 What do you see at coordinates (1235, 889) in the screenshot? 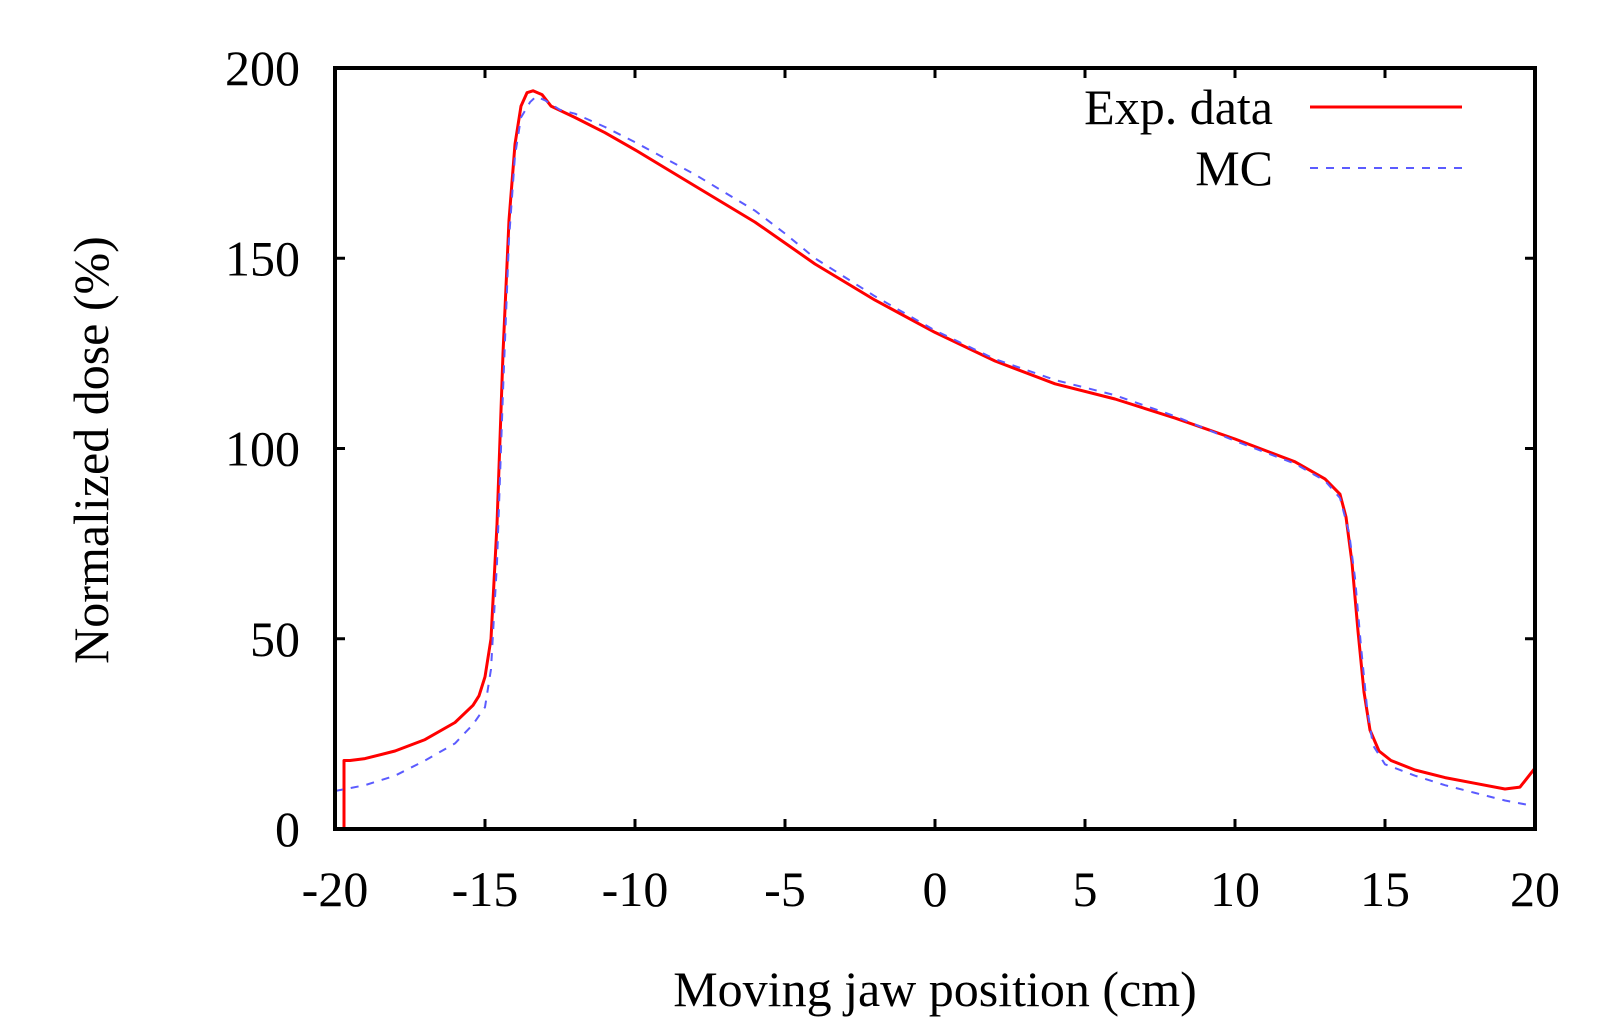
I see `x-tick-label: 10` at bounding box center [1235, 889].